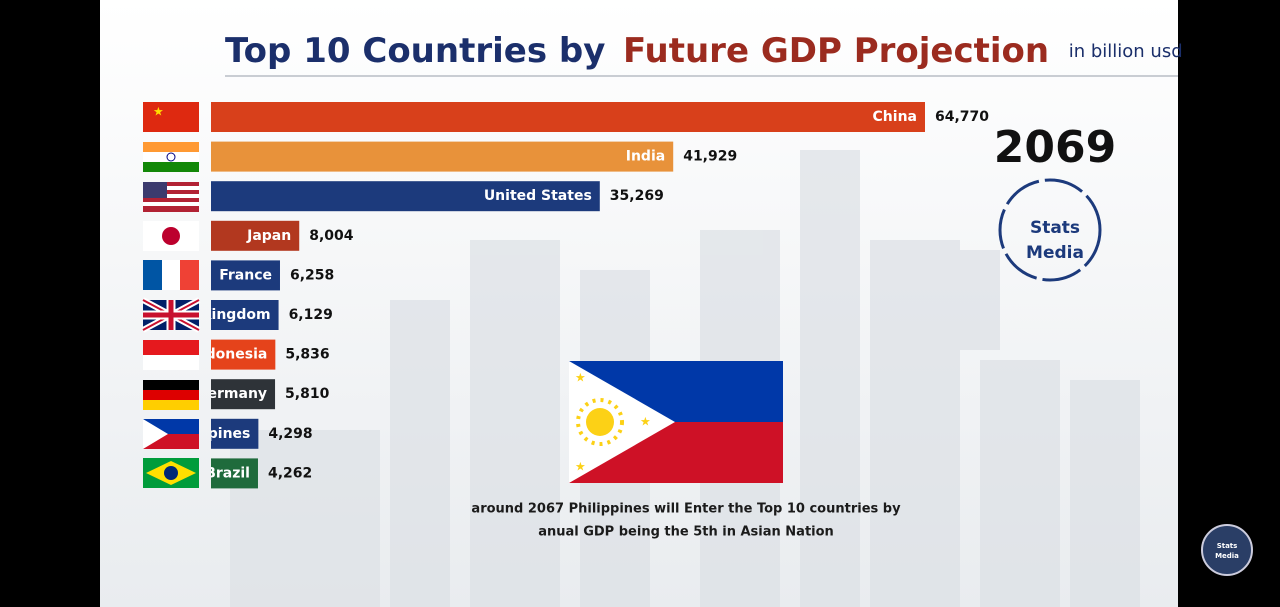 Image resolution: width=1280 pixels, height=607 pixels. Describe the element at coordinates (836, 51) in the screenshot. I see `title-highlight: Future GDP Projection` at that location.